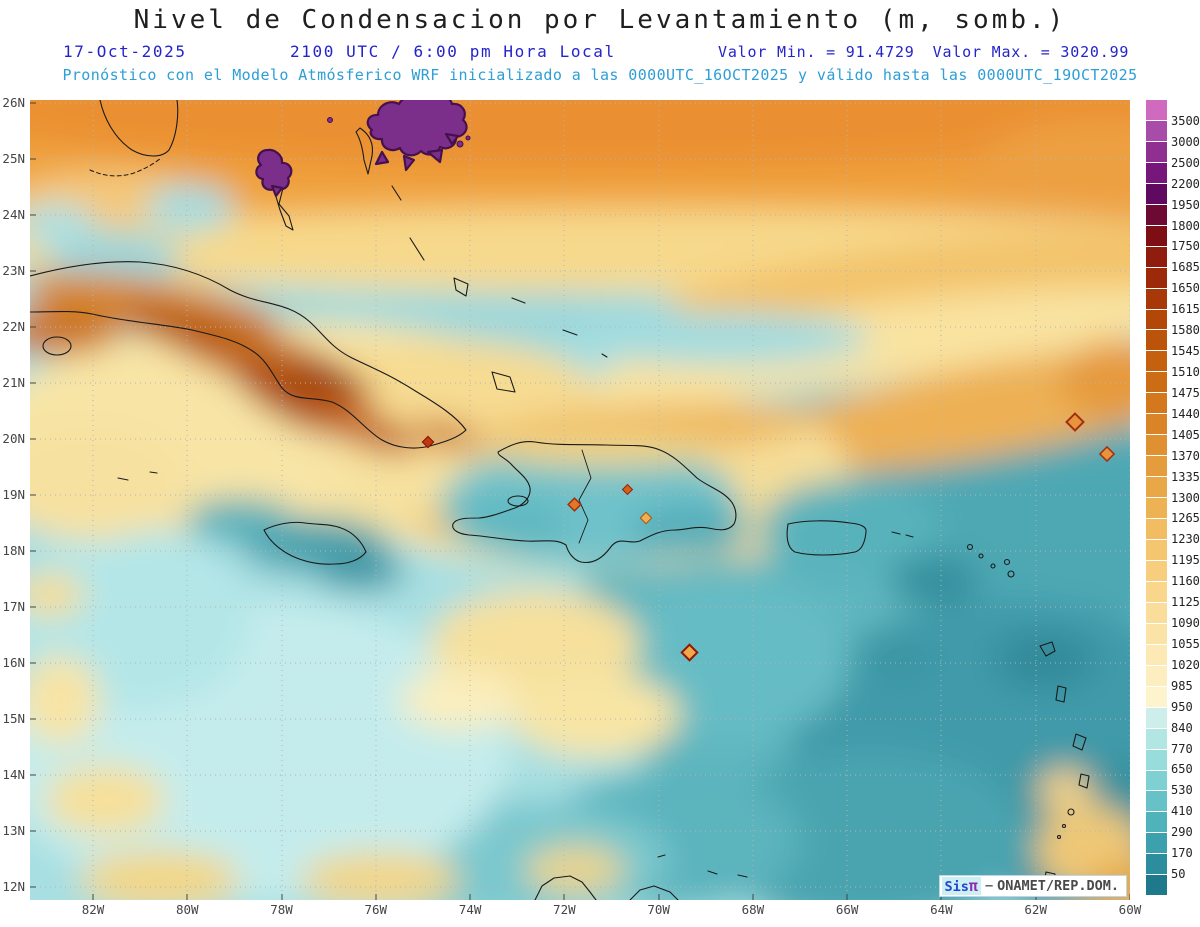  Describe the element at coordinates (1185, 476) in the screenshot. I see `colorbar-tick-label: 1335` at that location.